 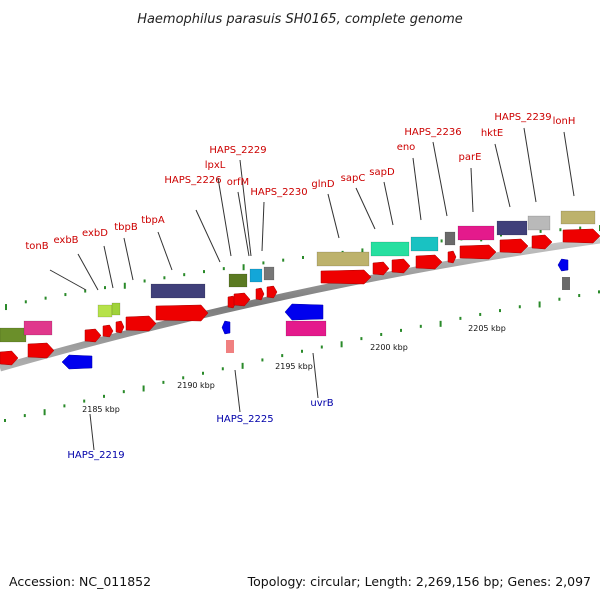 I want to click on forward-gene-label: HAPS_2229, so click(x=237, y=150).